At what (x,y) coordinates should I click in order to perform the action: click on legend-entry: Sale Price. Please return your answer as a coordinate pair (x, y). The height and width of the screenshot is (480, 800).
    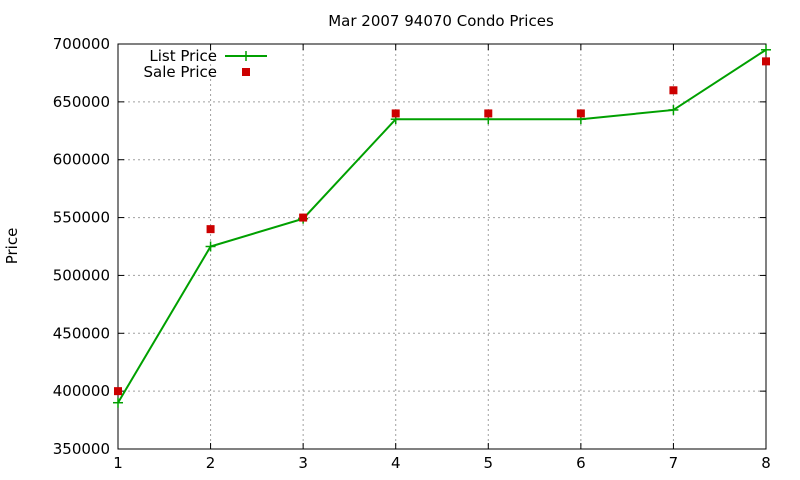
    Looking at the image, I should click on (197, 72).